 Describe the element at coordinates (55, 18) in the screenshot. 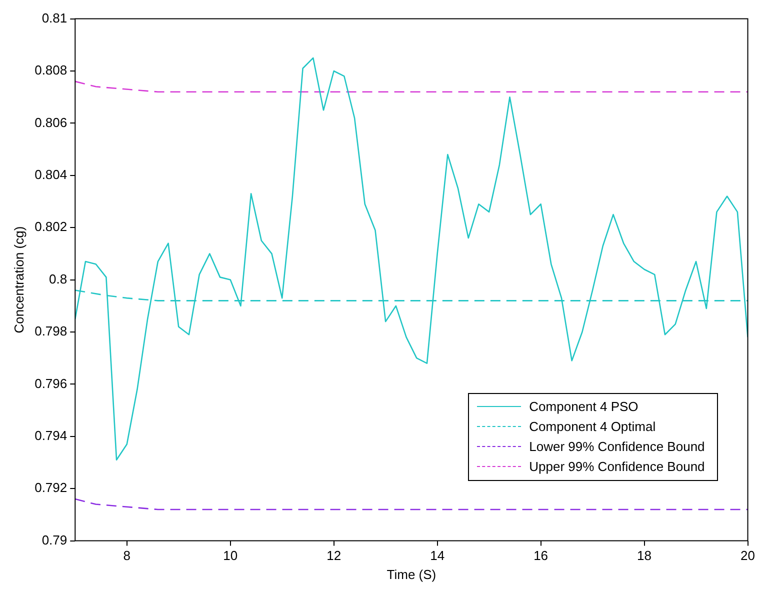

I see `y-tick-label: 0.81` at that location.